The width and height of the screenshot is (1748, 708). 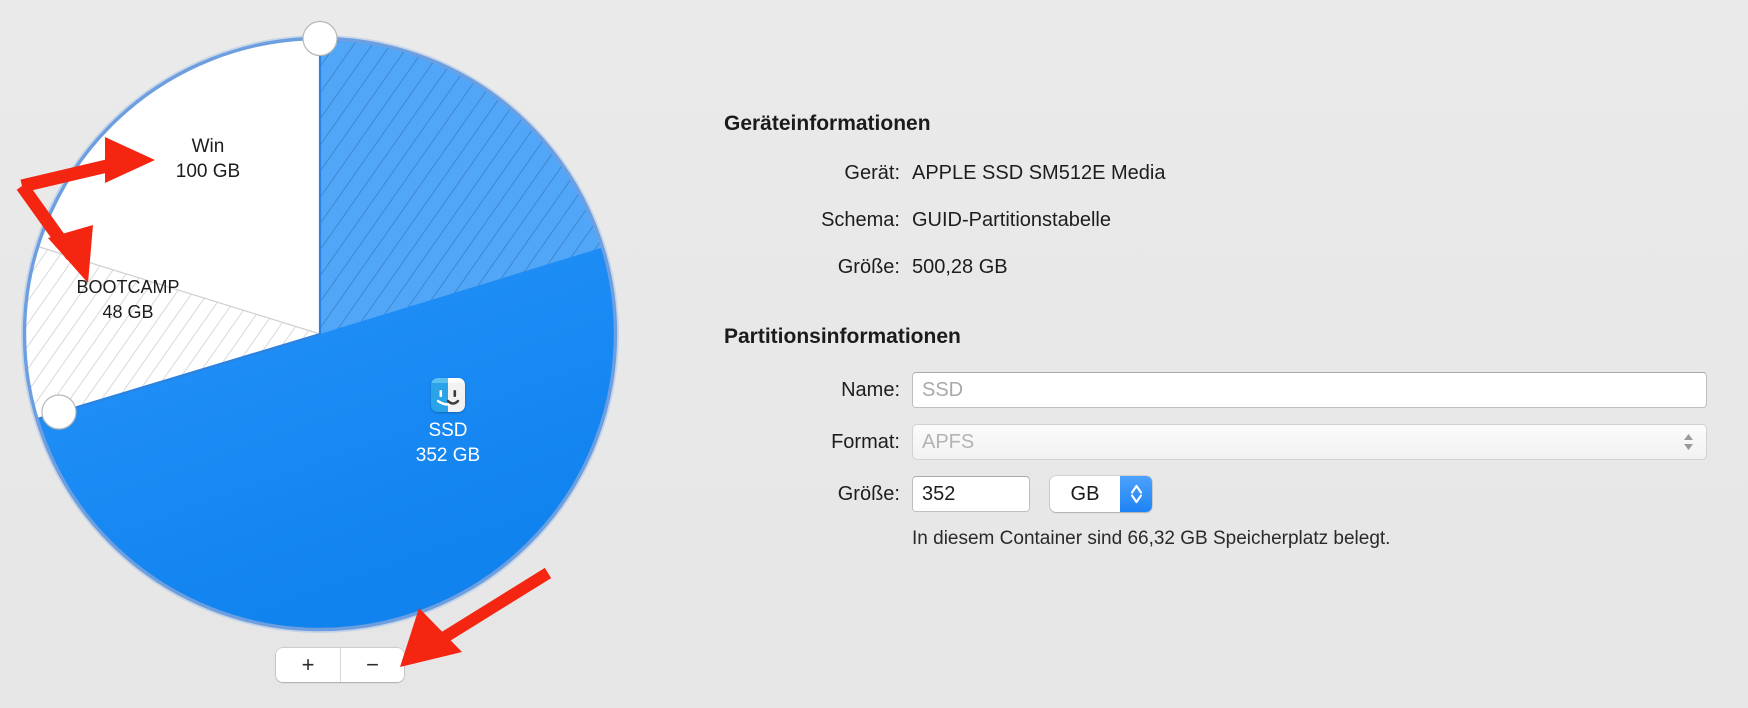 I want to click on partition-size-label: Größe:, so click(x=868, y=494).